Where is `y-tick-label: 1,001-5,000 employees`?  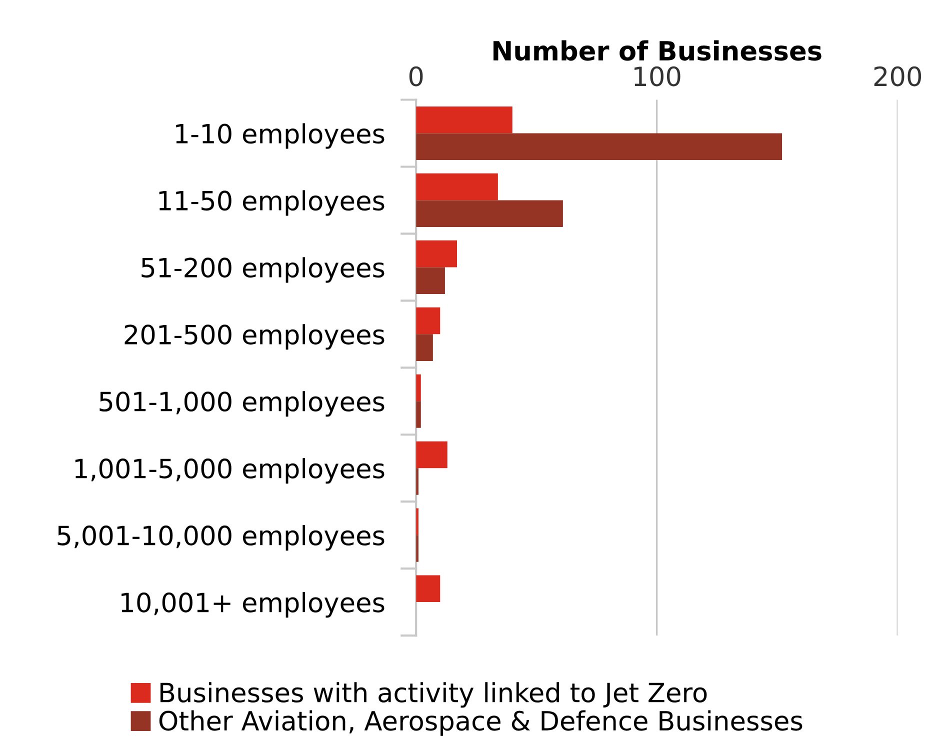
y-tick-label: 1,001-5,000 employees is located at coordinates (229, 471).